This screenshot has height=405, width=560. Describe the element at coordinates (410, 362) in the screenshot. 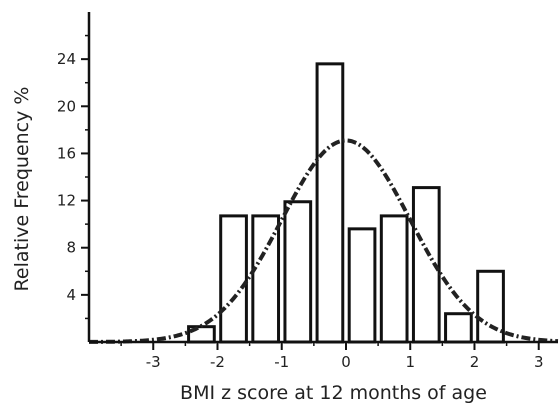

I see `x-tick-label: 1` at that location.